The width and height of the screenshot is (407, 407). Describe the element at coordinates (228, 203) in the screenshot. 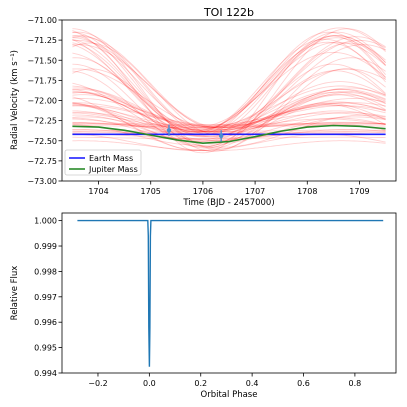

I see `rv-x-axis-label: Time (BJD - 2457000)` at that location.